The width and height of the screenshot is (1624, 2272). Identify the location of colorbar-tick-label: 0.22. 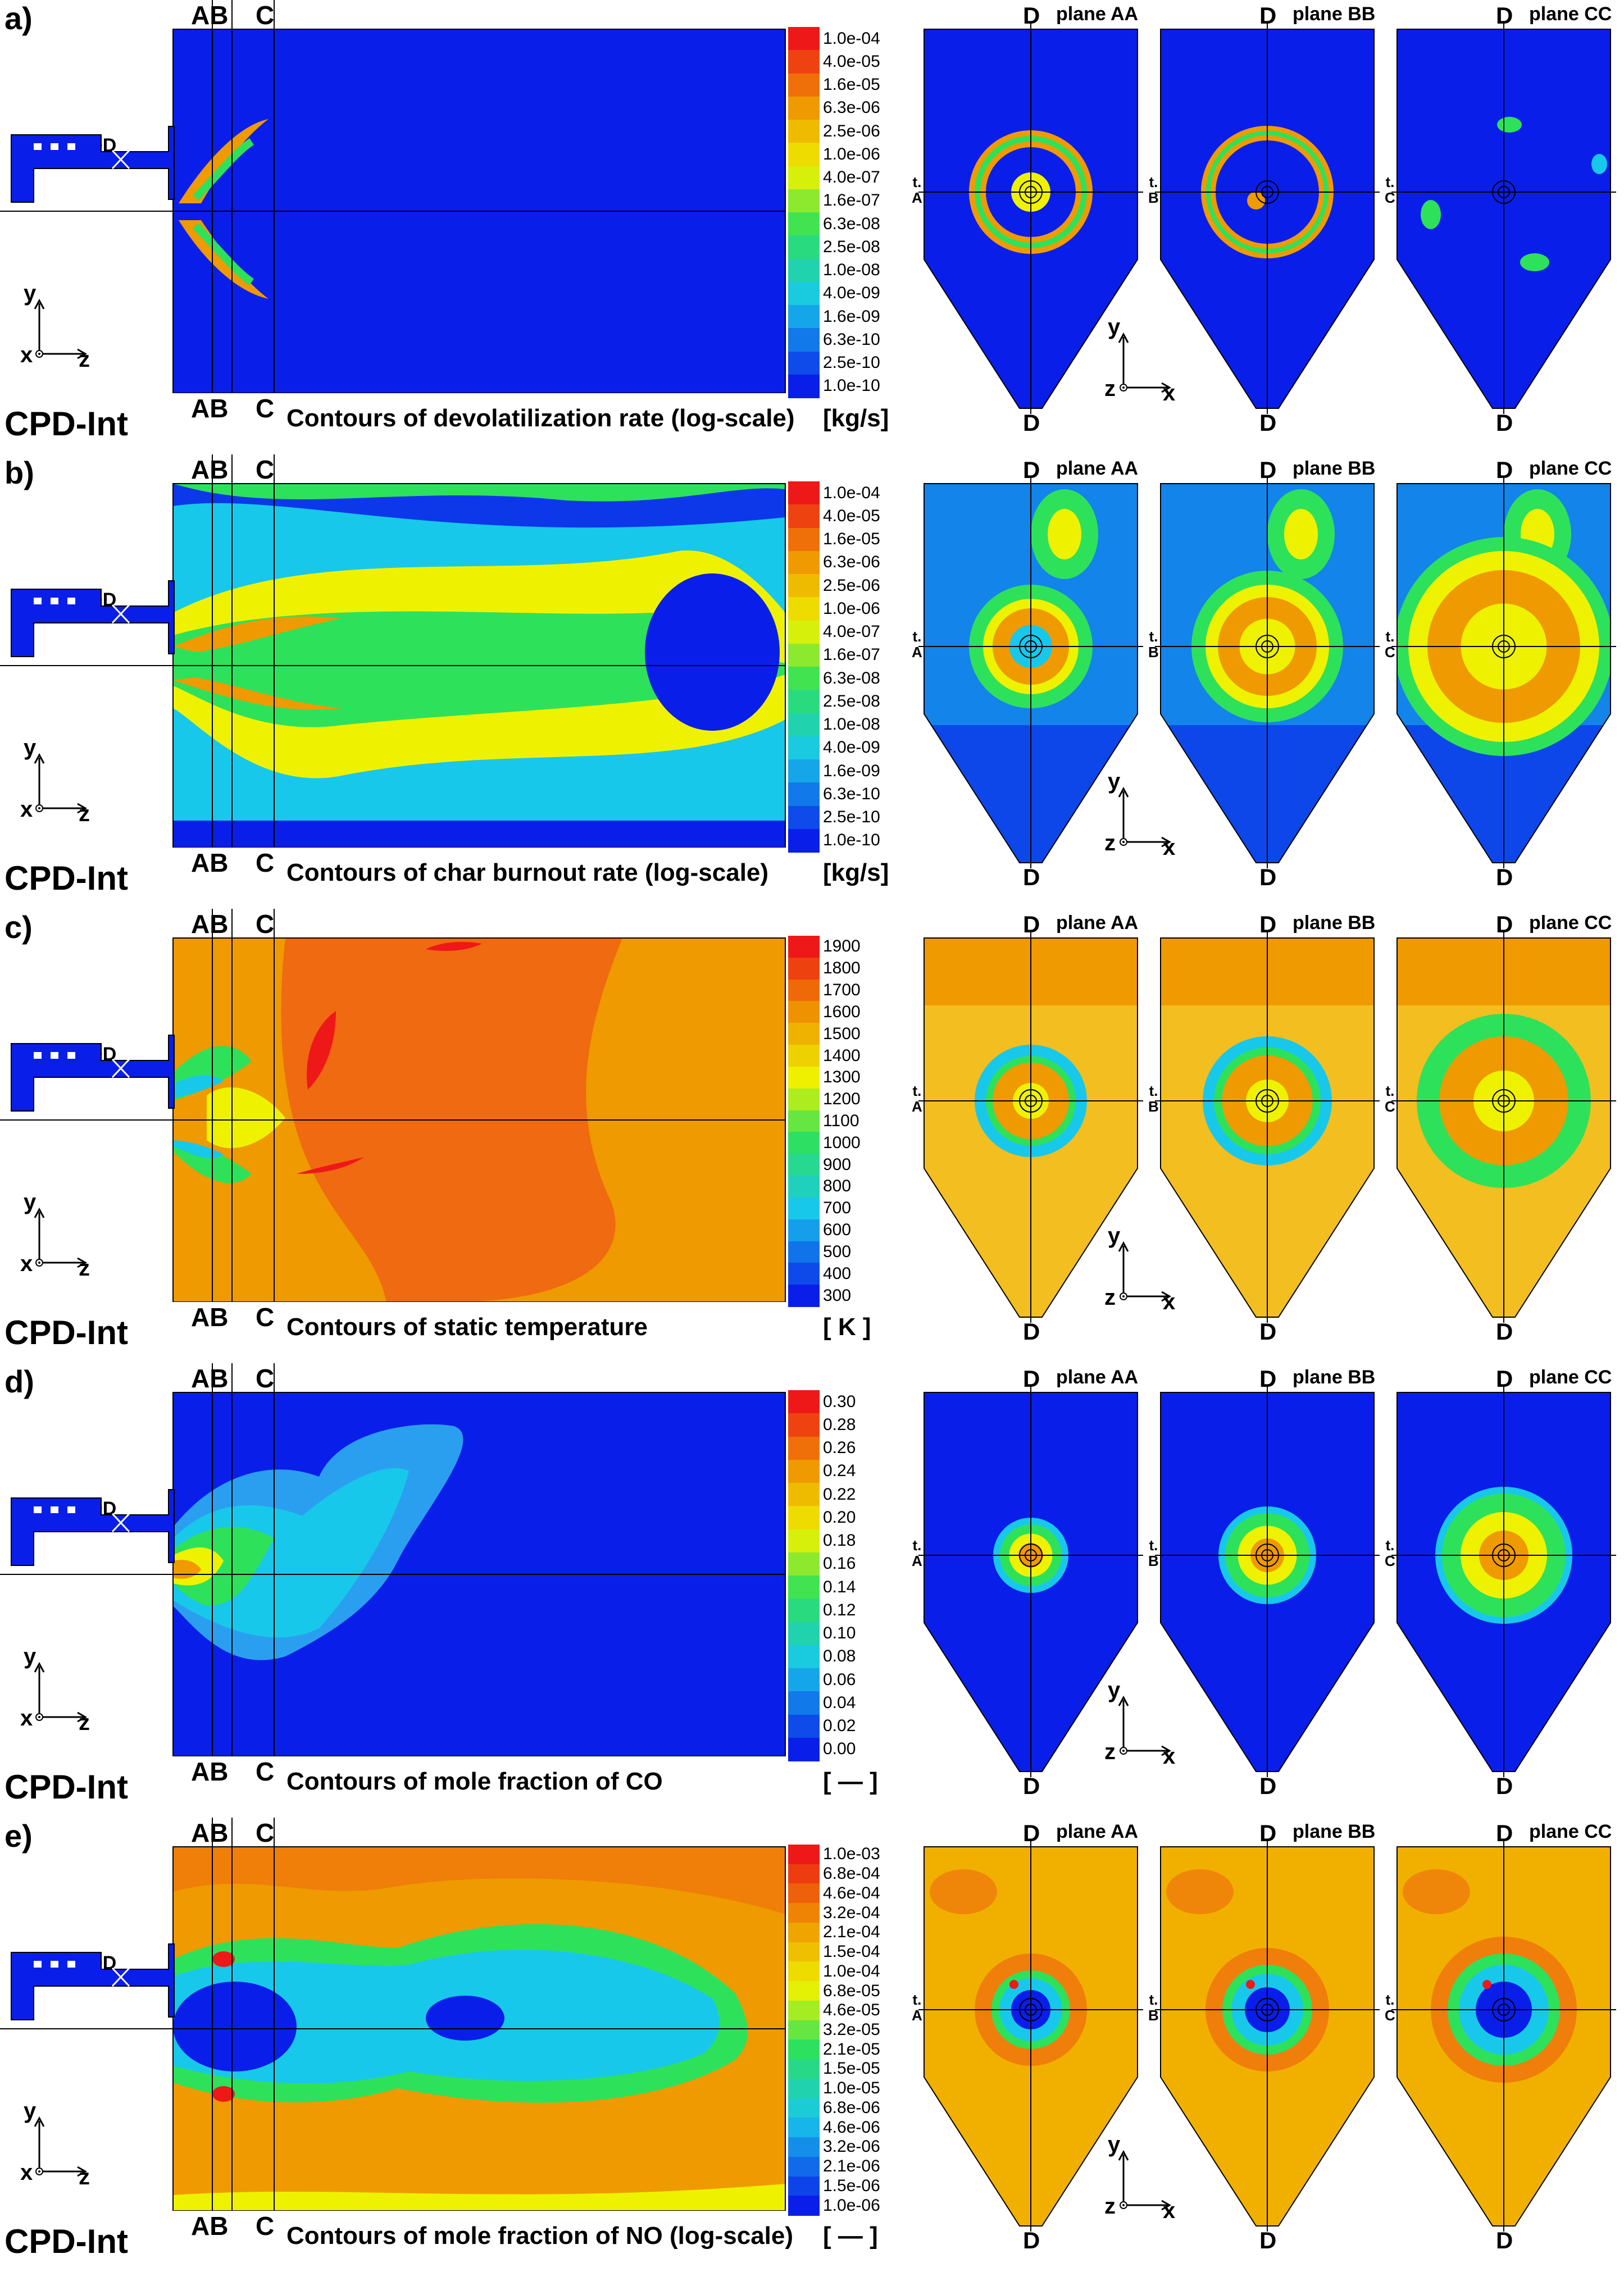
(839, 1495).